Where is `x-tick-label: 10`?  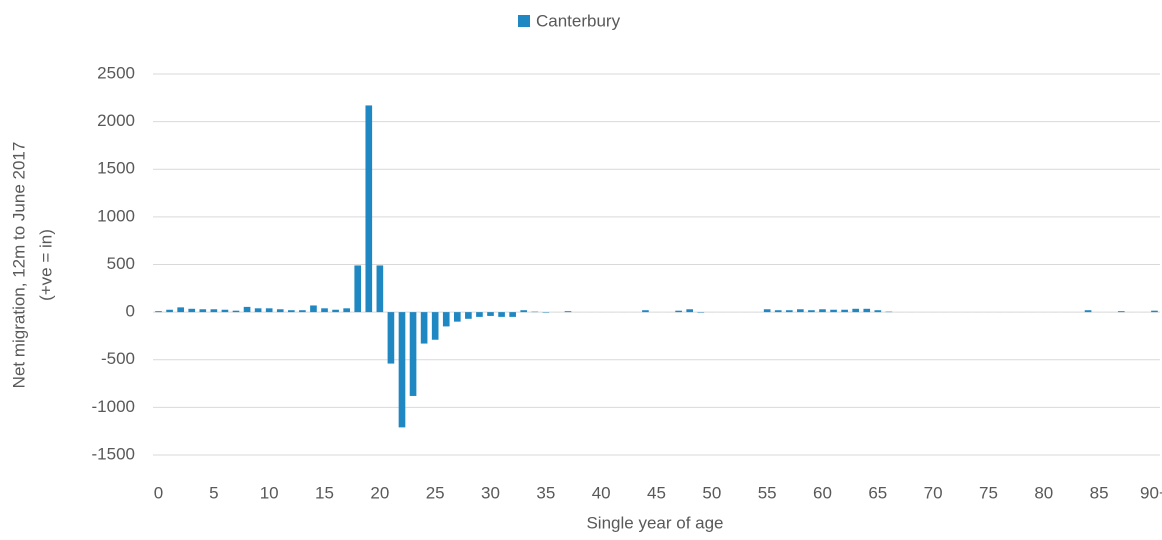 x-tick-label: 10 is located at coordinates (269, 492).